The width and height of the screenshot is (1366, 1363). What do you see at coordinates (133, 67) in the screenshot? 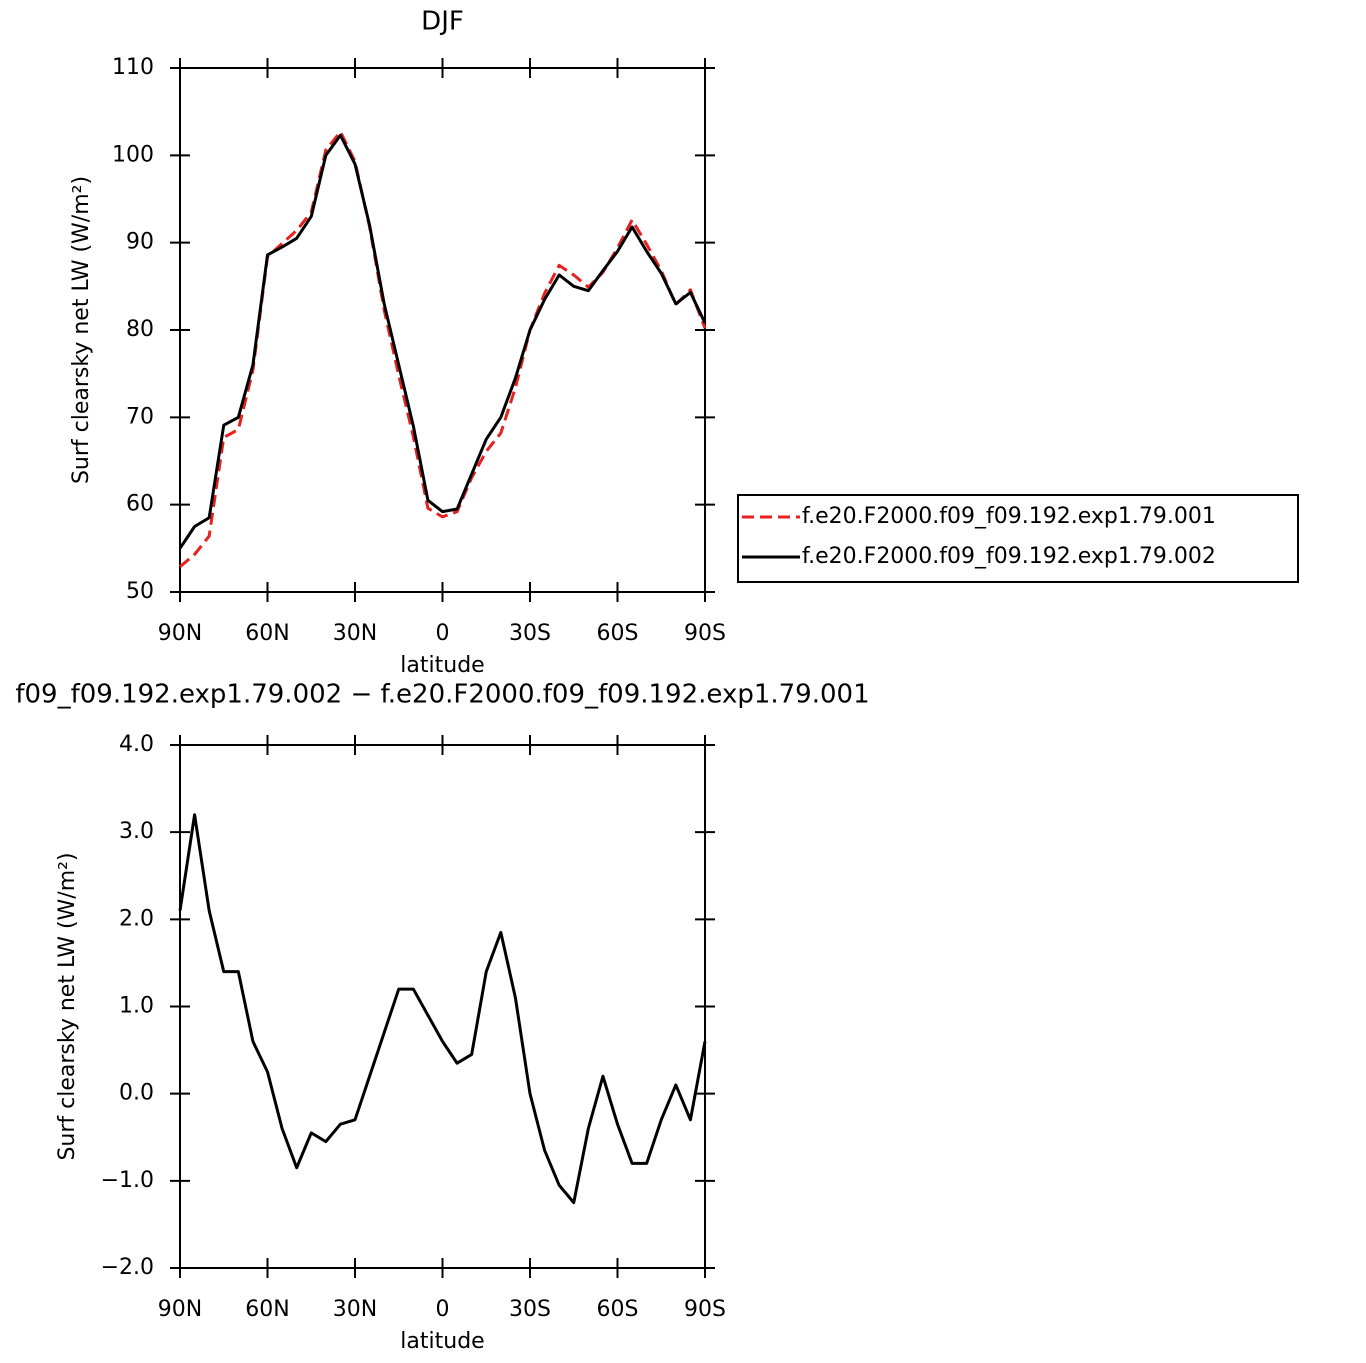
I see `y-tick-label: 110` at bounding box center [133, 67].